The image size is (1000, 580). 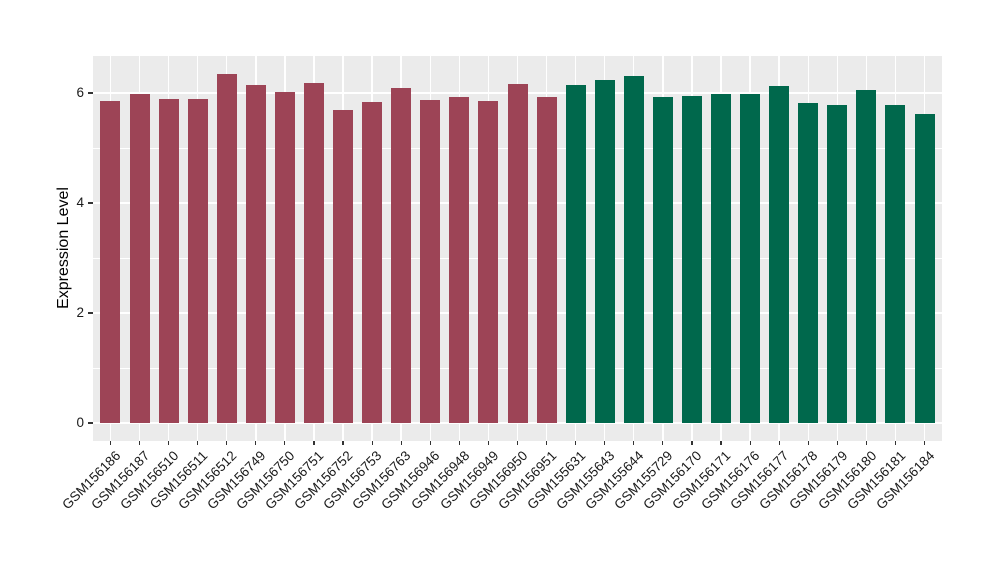 What do you see at coordinates (866, 256) in the screenshot?
I see `bar-GSM156180` at bounding box center [866, 256].